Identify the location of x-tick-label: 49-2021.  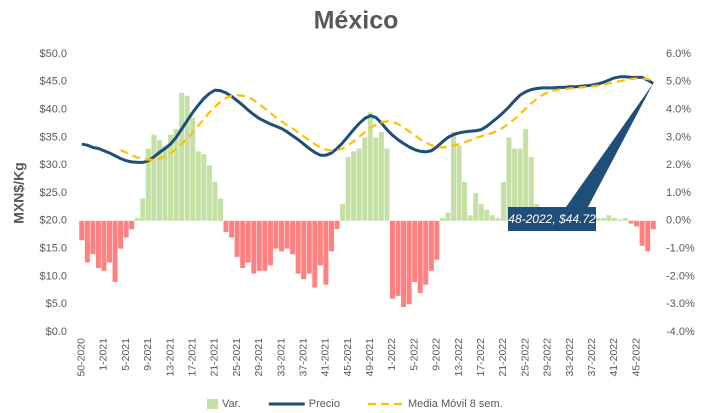
(370, 357).